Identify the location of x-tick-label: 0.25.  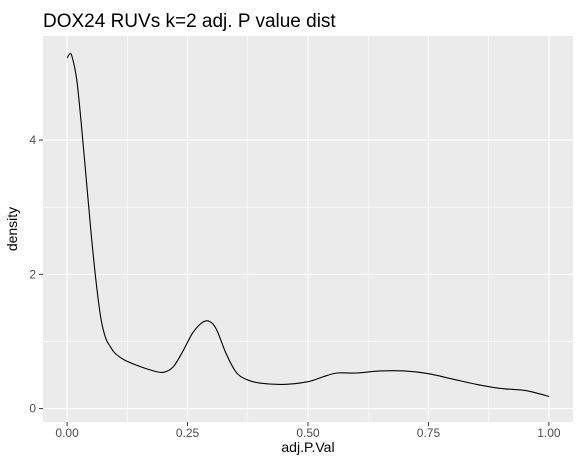
(188, 433).